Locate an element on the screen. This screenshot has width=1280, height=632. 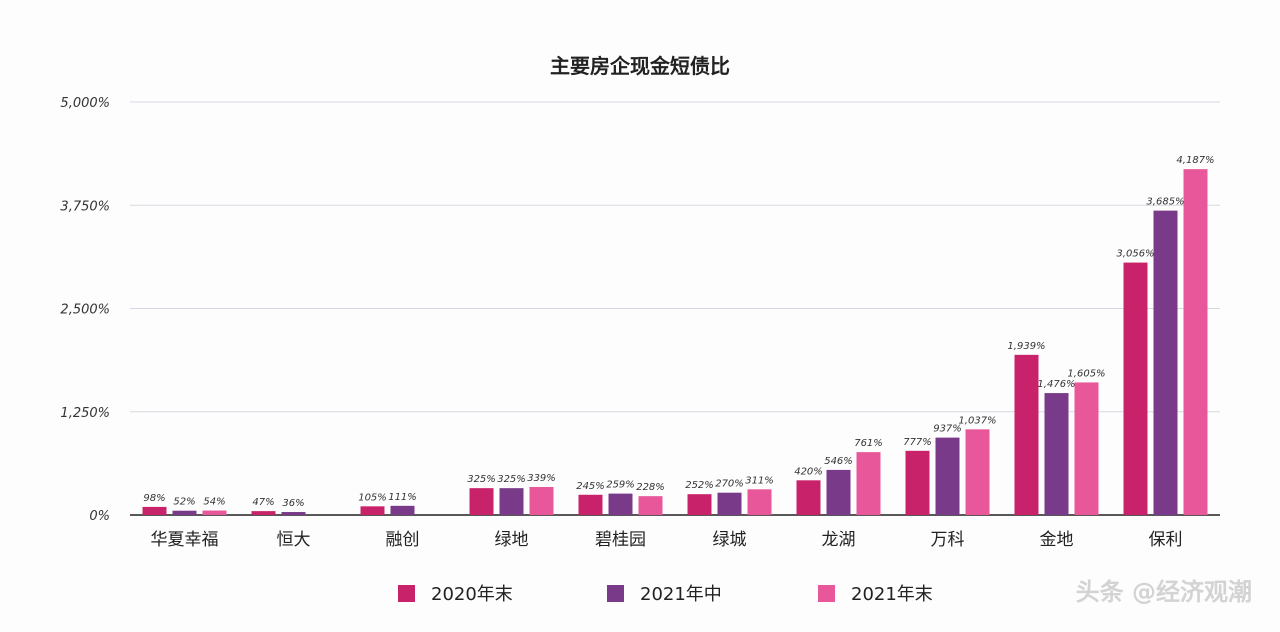
legend-item: 2021年中 is located at coordinates (664, 593).